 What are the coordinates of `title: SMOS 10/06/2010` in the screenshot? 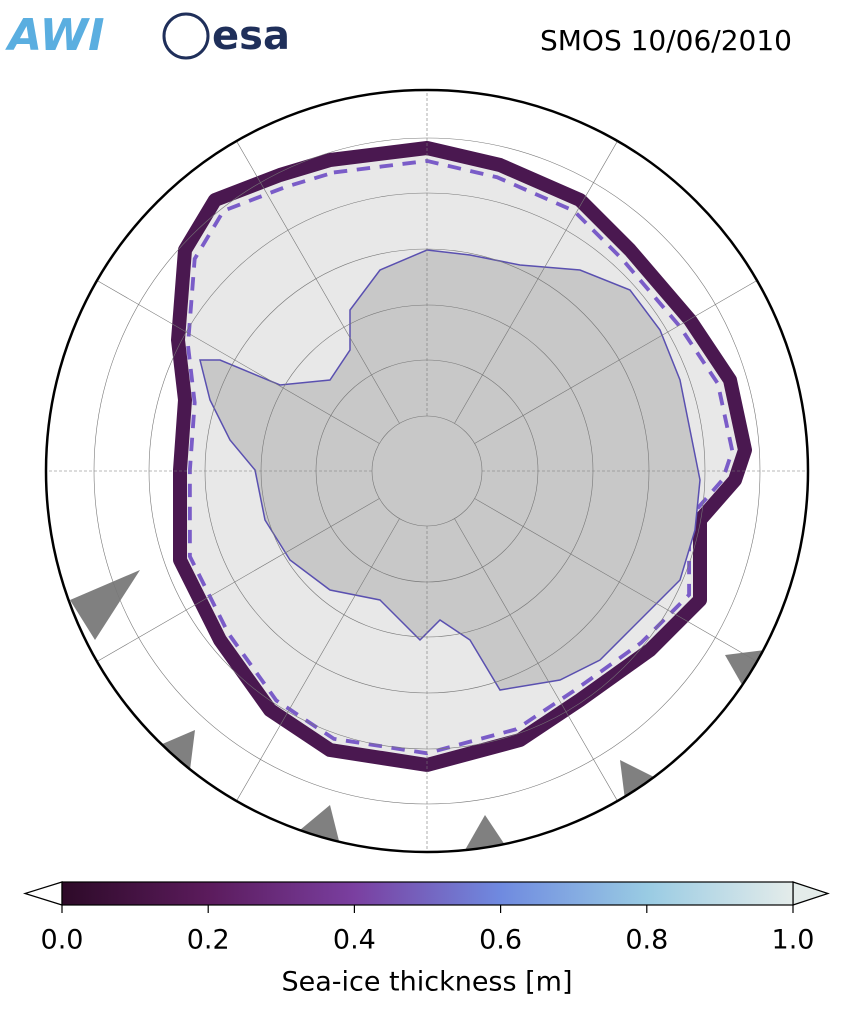 It's located at (666, 40).